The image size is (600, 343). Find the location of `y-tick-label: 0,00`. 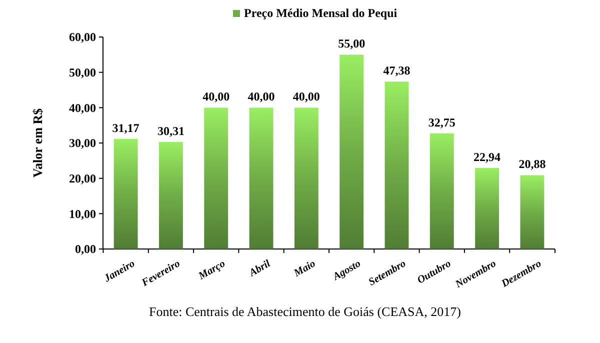

y-tick-label: 0,00 is located at coordinates (85, 249).